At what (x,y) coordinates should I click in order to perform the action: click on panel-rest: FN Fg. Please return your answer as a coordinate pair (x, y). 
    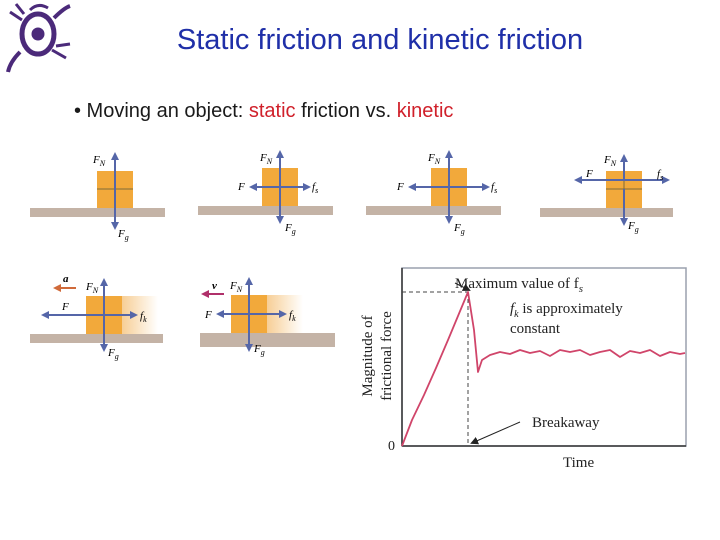
    Looking at the image, I should click on (97, 197).